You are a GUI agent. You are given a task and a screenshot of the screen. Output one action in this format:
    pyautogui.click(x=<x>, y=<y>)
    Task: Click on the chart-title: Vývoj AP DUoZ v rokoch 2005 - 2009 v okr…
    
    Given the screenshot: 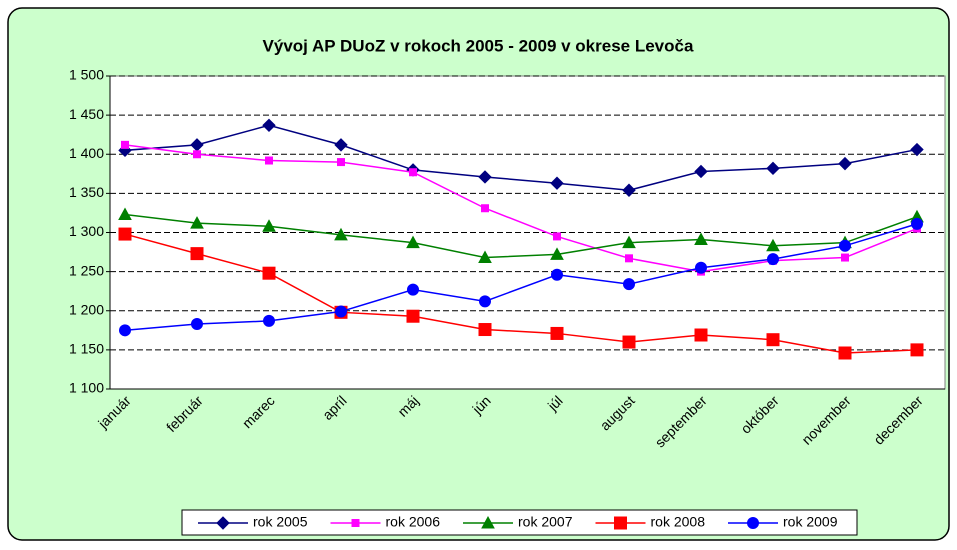 What is the action you would take?
    pyautogui.click(x=478, y=45)
    